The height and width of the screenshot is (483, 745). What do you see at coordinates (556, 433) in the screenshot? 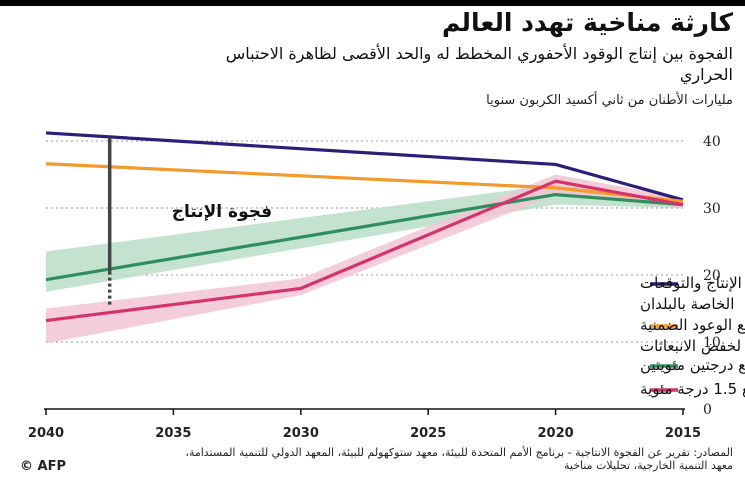
I see `x-tick-label: 2020` at bounding box center [556, 433].